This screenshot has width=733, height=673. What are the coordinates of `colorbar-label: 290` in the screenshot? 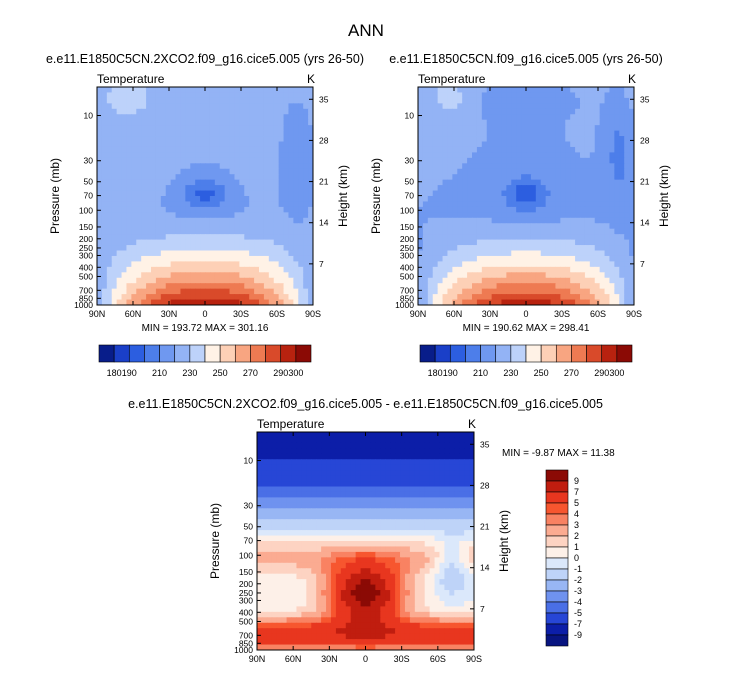 It's located at (601, 373).